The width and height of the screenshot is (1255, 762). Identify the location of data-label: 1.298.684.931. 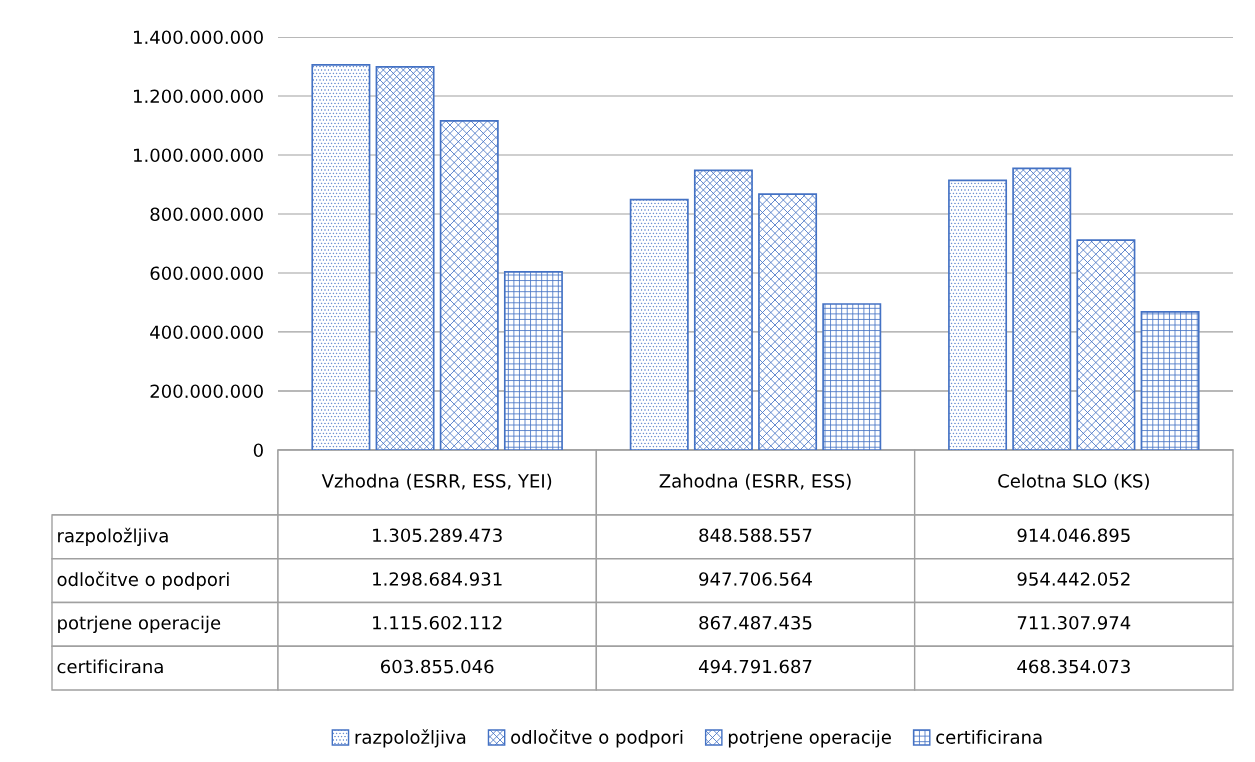
(437, 579).